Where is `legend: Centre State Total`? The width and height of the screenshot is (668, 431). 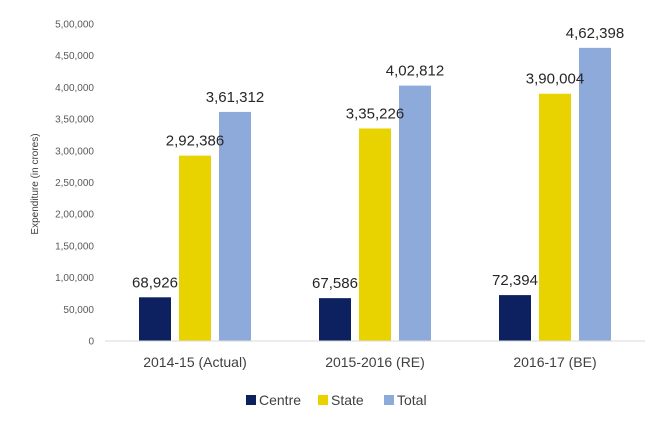
legend: Centre State Total is located at coordinates (336, 400).